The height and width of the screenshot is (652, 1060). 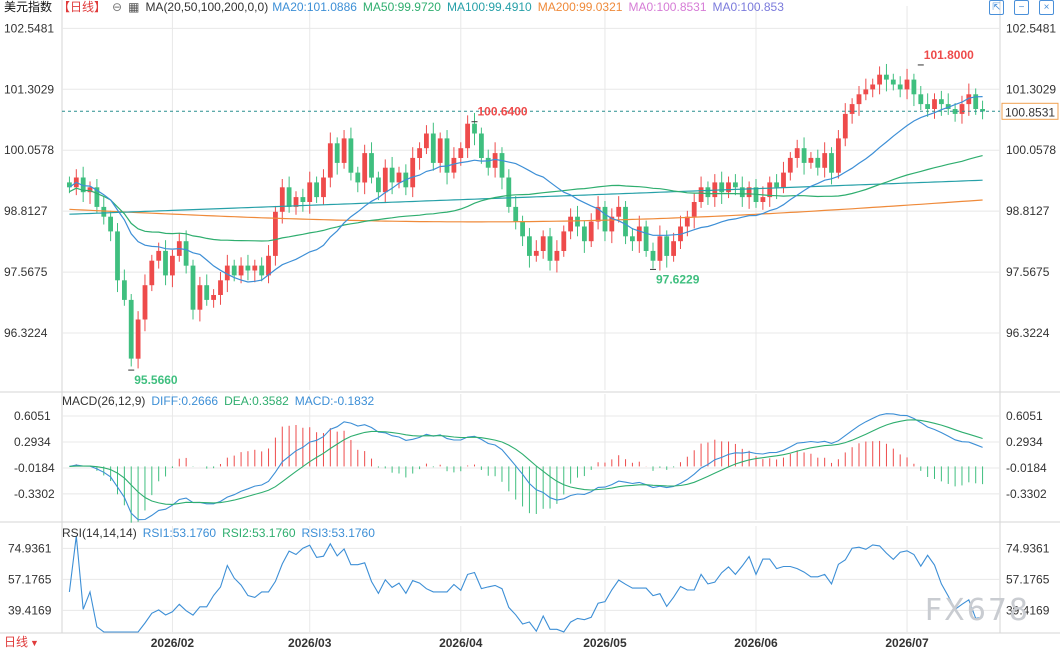 I want to click on rsi-tick-right: 39.4169, so click(x=1028, y=610).